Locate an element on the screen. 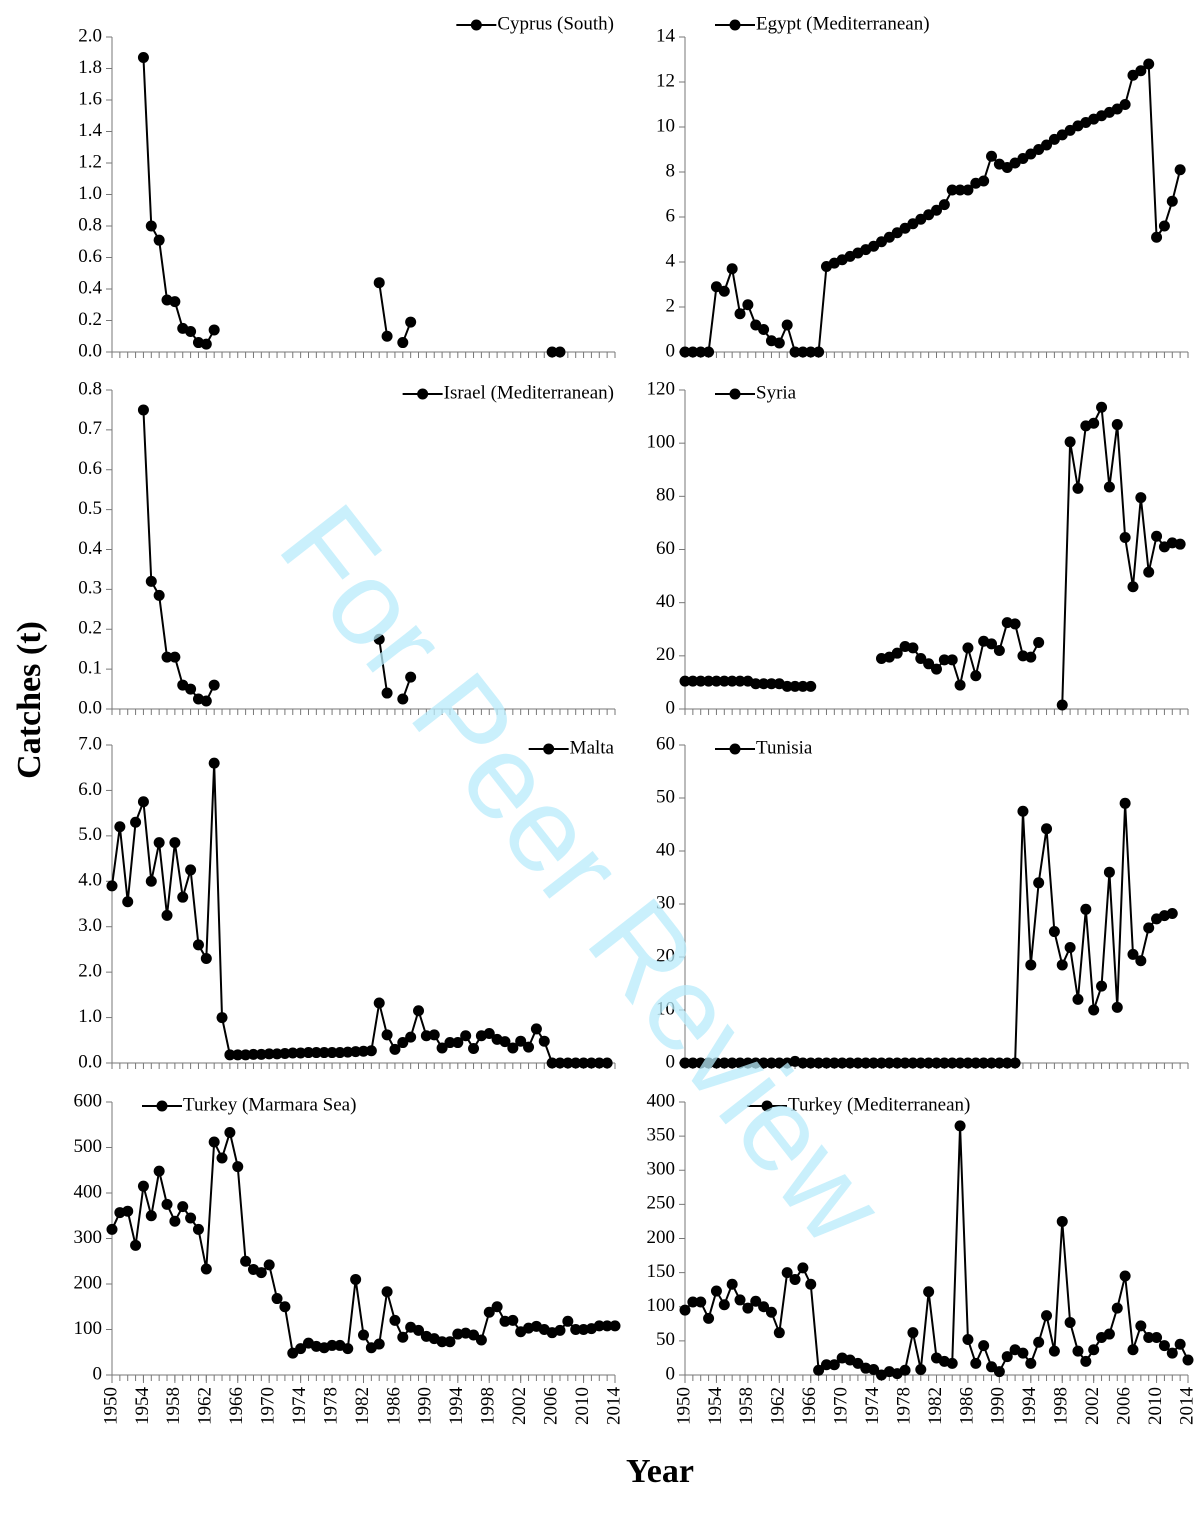 The height and width of the screenshot is (1515, 1203). legend-label: Malta is located at coordinates (592, 747).